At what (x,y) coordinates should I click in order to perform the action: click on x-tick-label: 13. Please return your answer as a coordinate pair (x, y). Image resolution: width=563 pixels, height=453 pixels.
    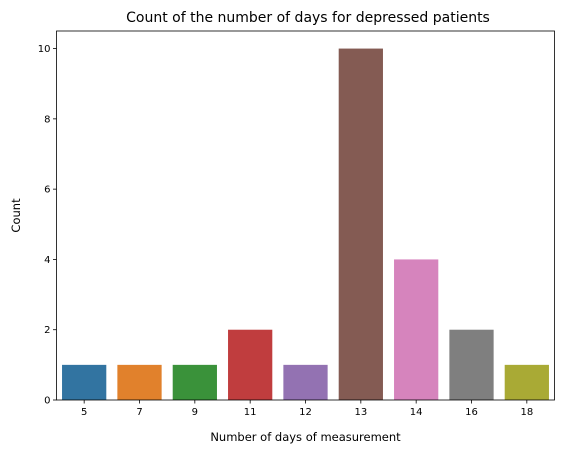
    Looking at the image, I should click on (360, 412).